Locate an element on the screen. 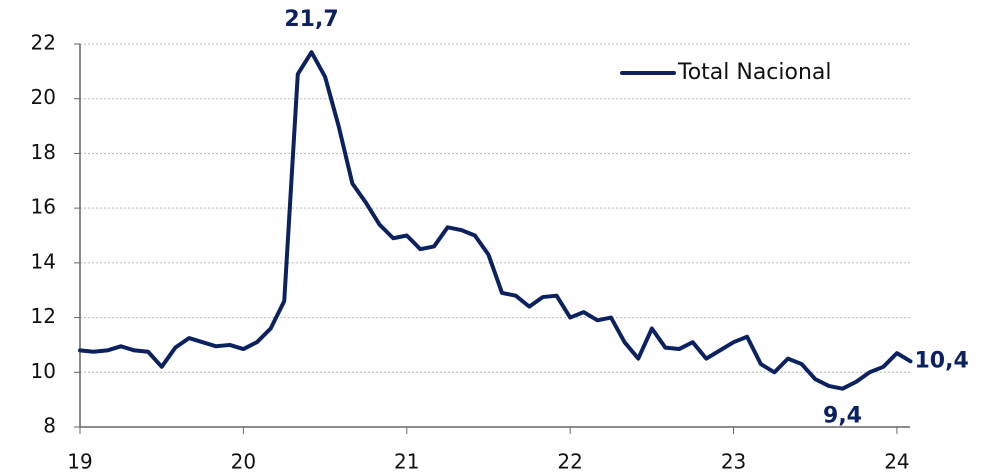 This screenshot has width=984, height=476. y-tick-label: 18 is located at coordinates (43, 152).